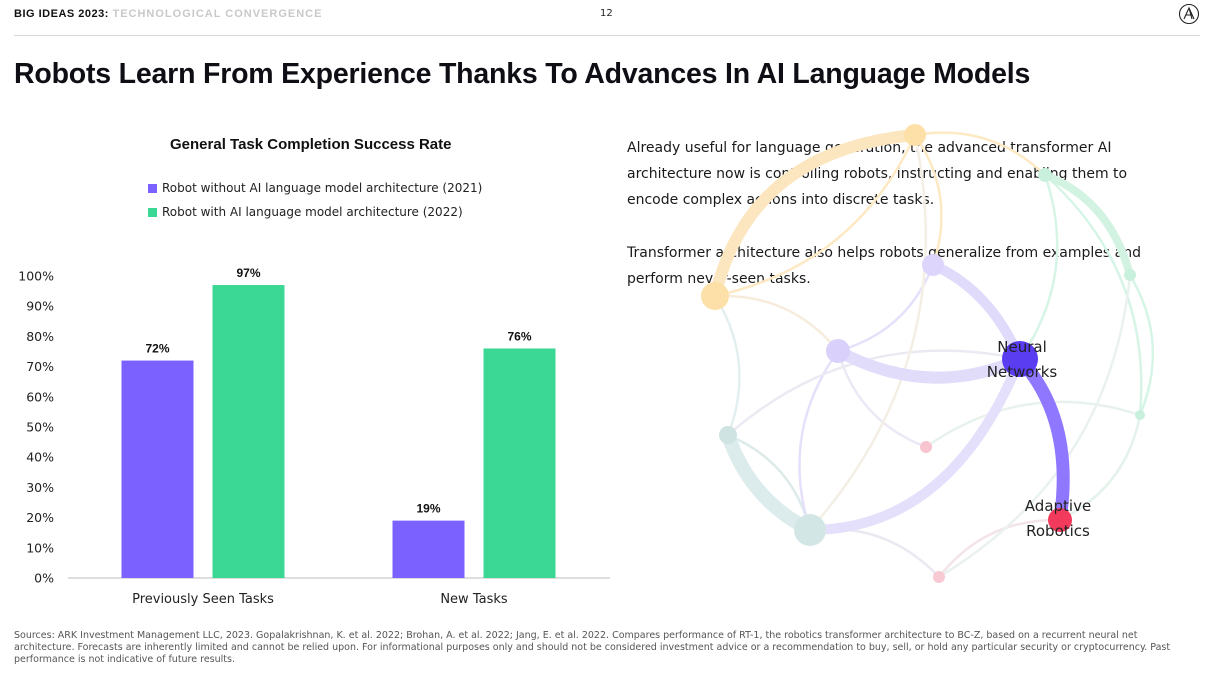  Describe the element at coordinates (44, 578) in the screenshot. I see `y-tick-label: 0%` at that location.